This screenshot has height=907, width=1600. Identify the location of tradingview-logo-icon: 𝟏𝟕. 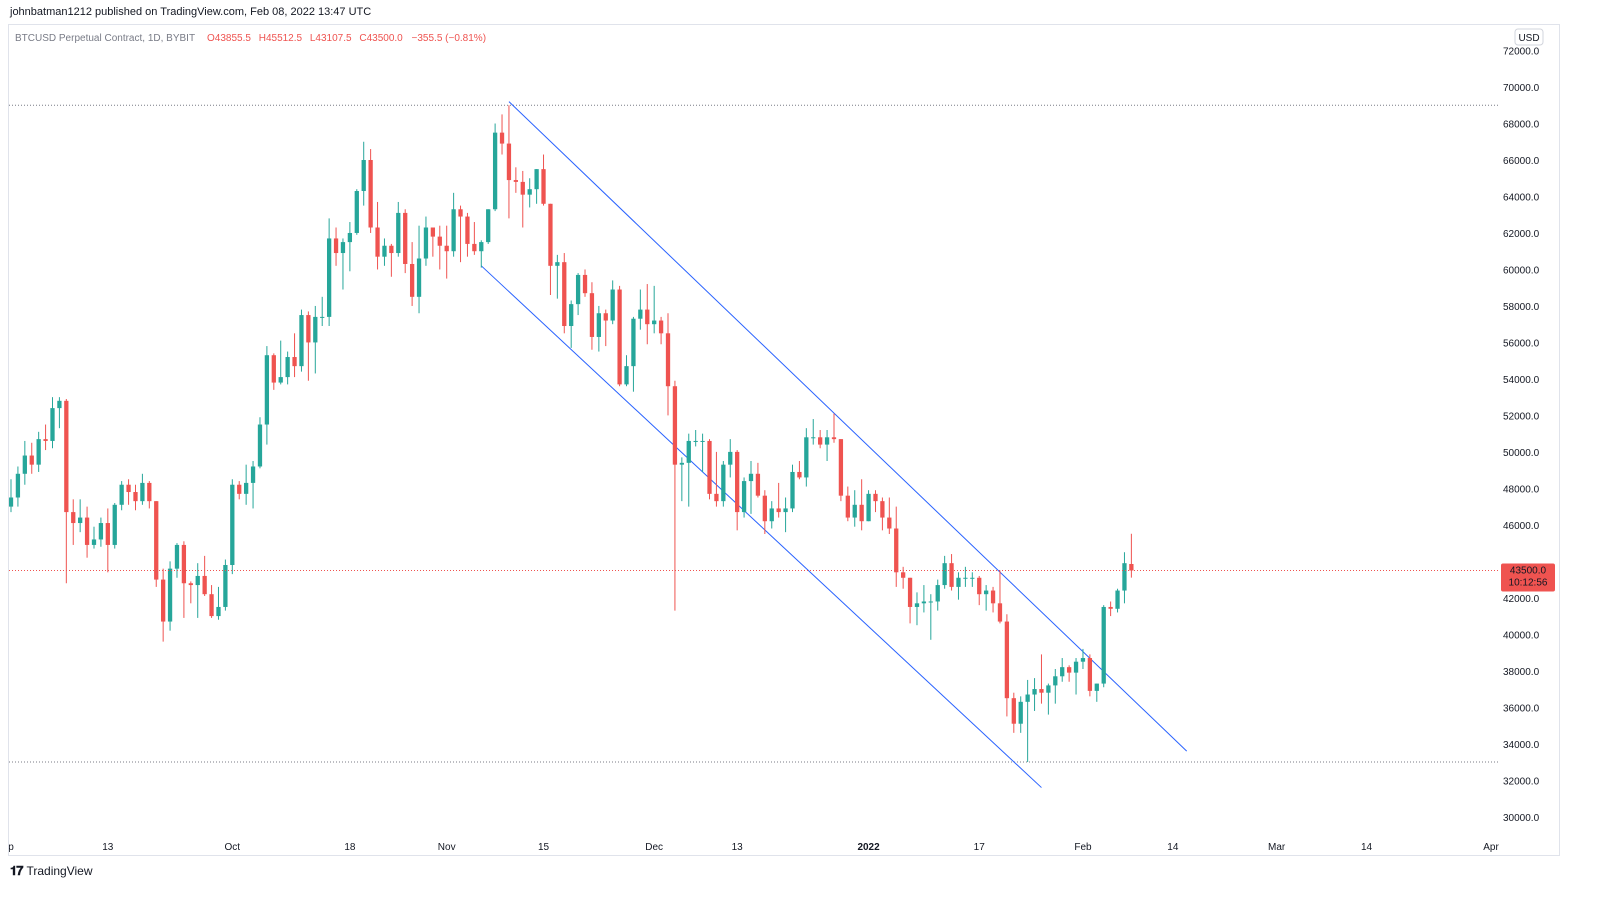
(17, 870).